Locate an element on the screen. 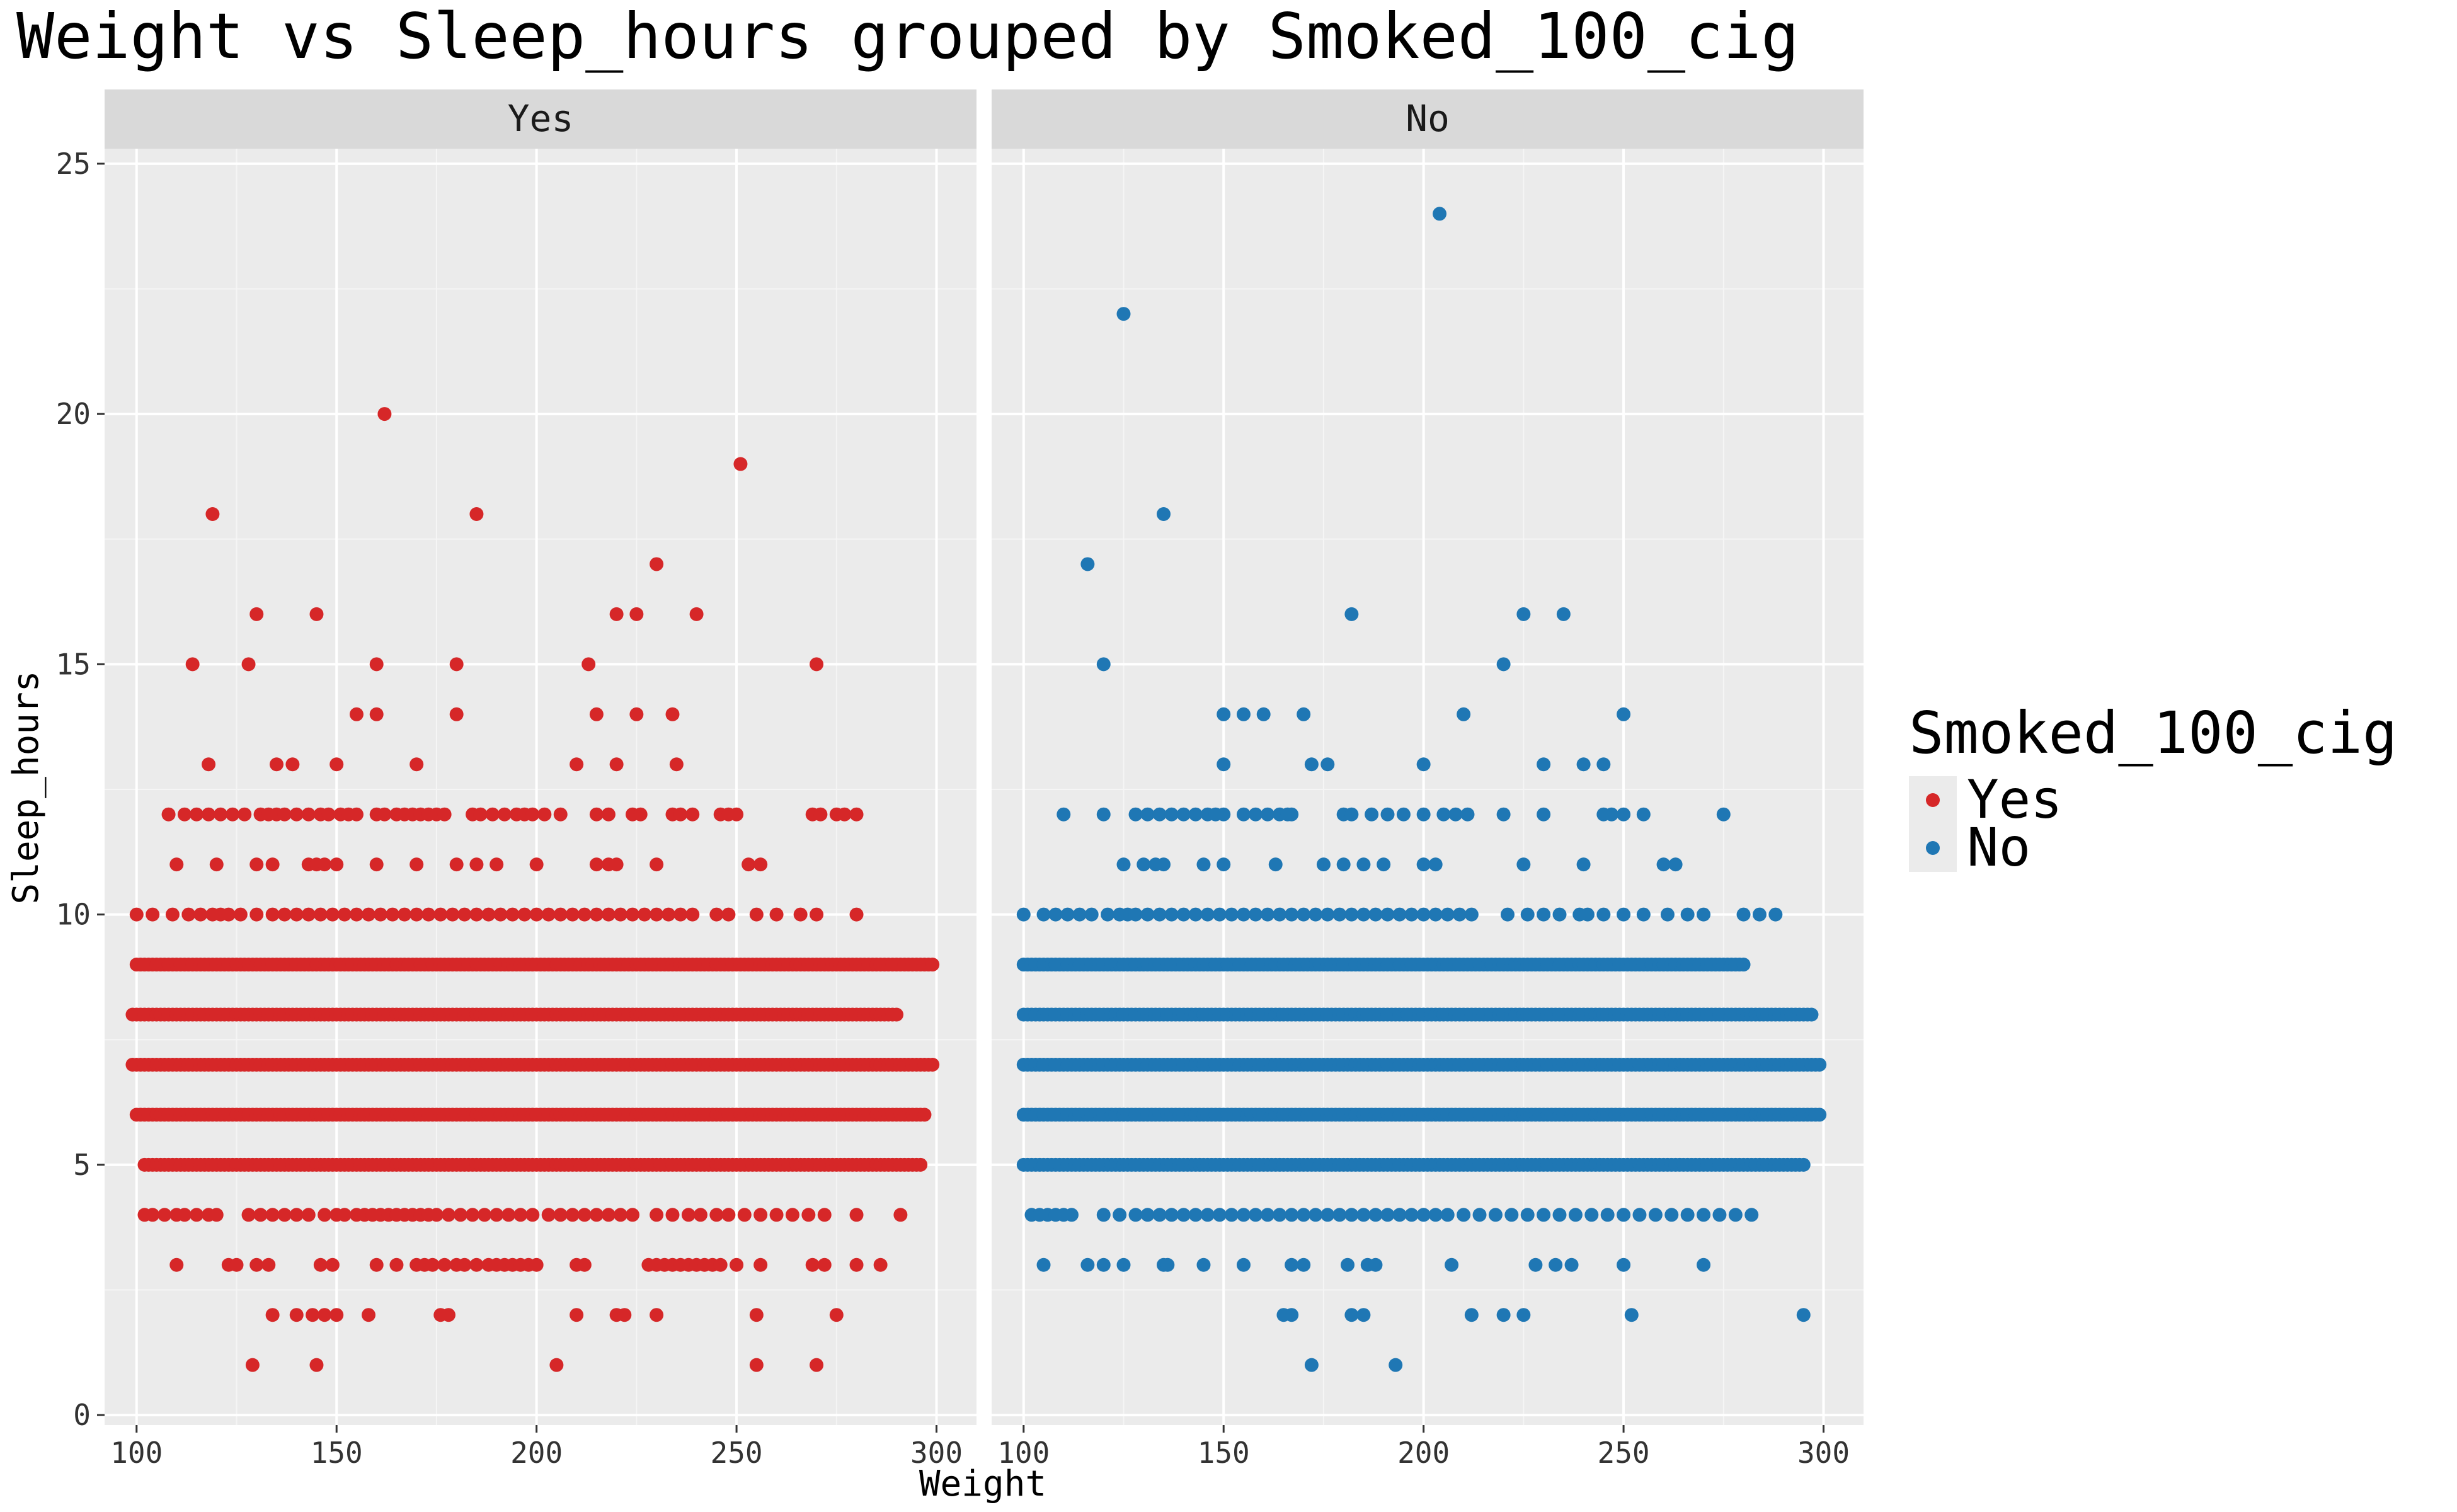 The image size is (2457, 1512). legend-marker is located at coordinates (1933, 848).